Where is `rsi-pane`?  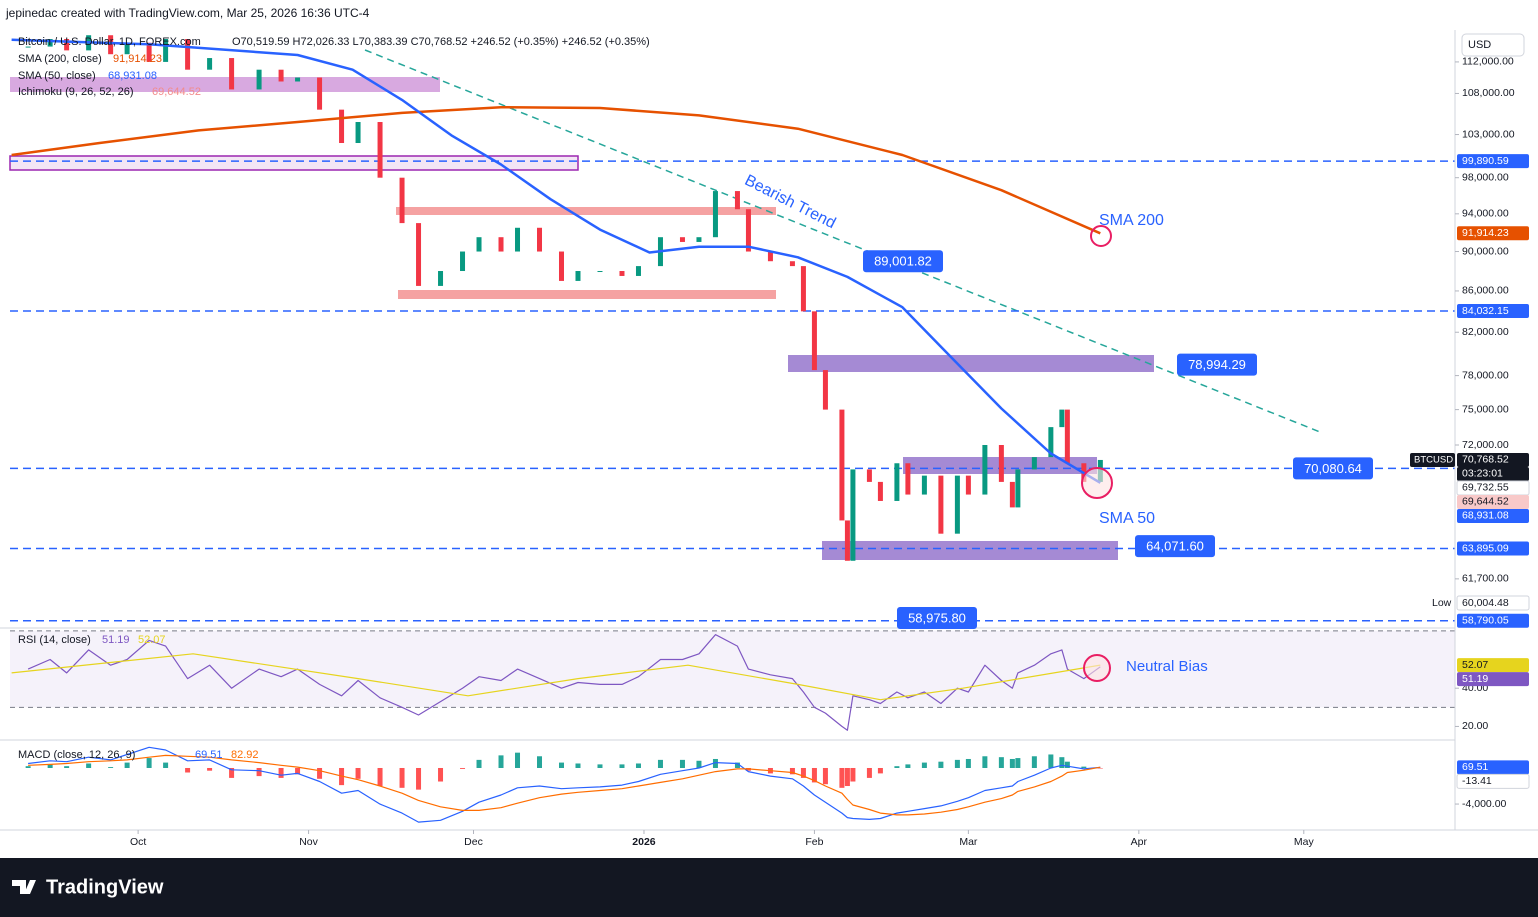
rsi-pane is located at coordinates (732, 680).